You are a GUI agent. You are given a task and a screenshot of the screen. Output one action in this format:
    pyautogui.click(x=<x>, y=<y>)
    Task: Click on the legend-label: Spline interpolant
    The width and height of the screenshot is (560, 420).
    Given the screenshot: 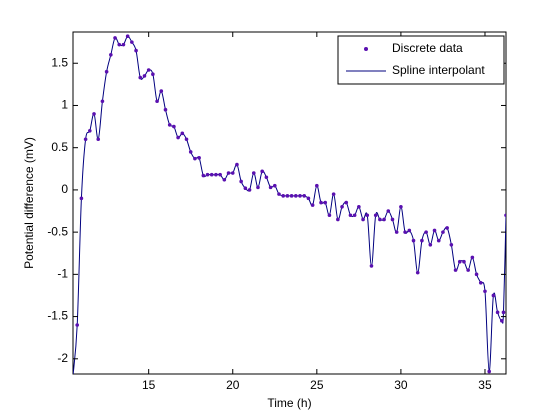 What is the action you would take?
    pyautogui.click(x=438, y=70)
    